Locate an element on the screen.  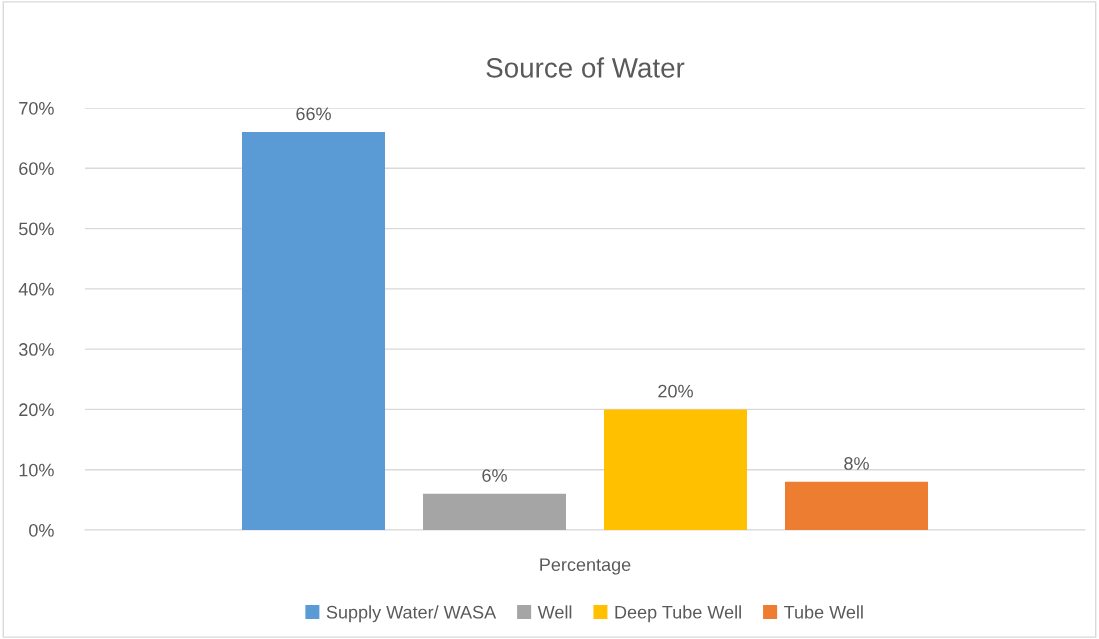
data-label: 20% is located at coordinates (675, 391).